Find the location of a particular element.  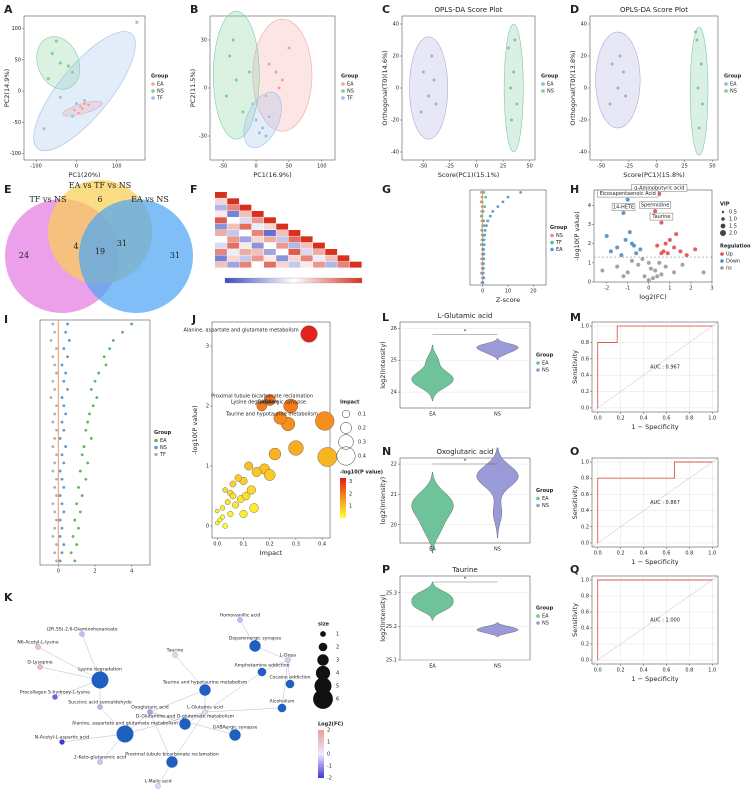

panel-letter: N is located at coordinates (386, 451).